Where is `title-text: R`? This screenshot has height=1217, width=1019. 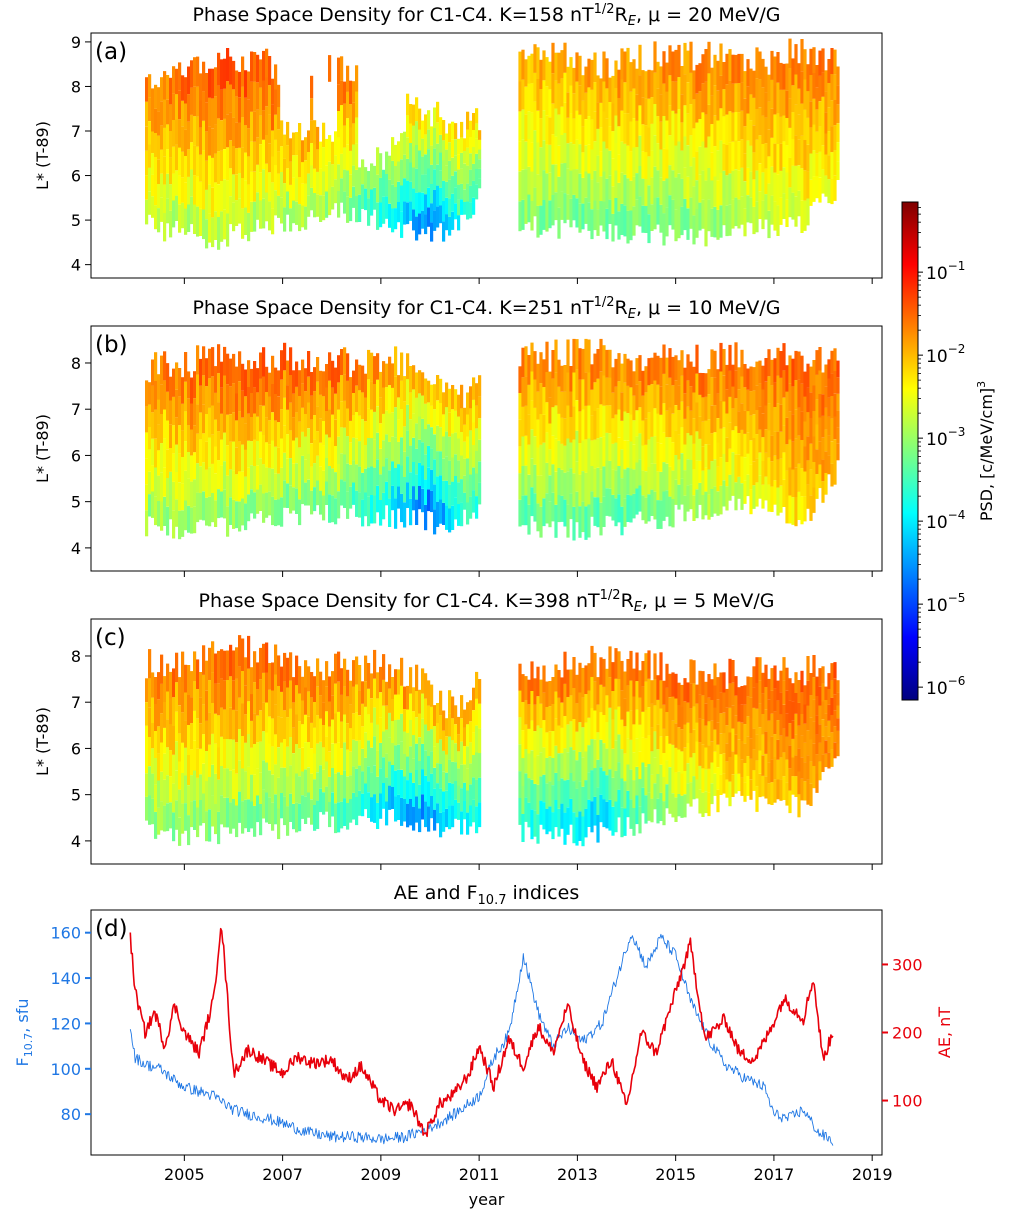
title-text: R is located at coordinates (621, 15).